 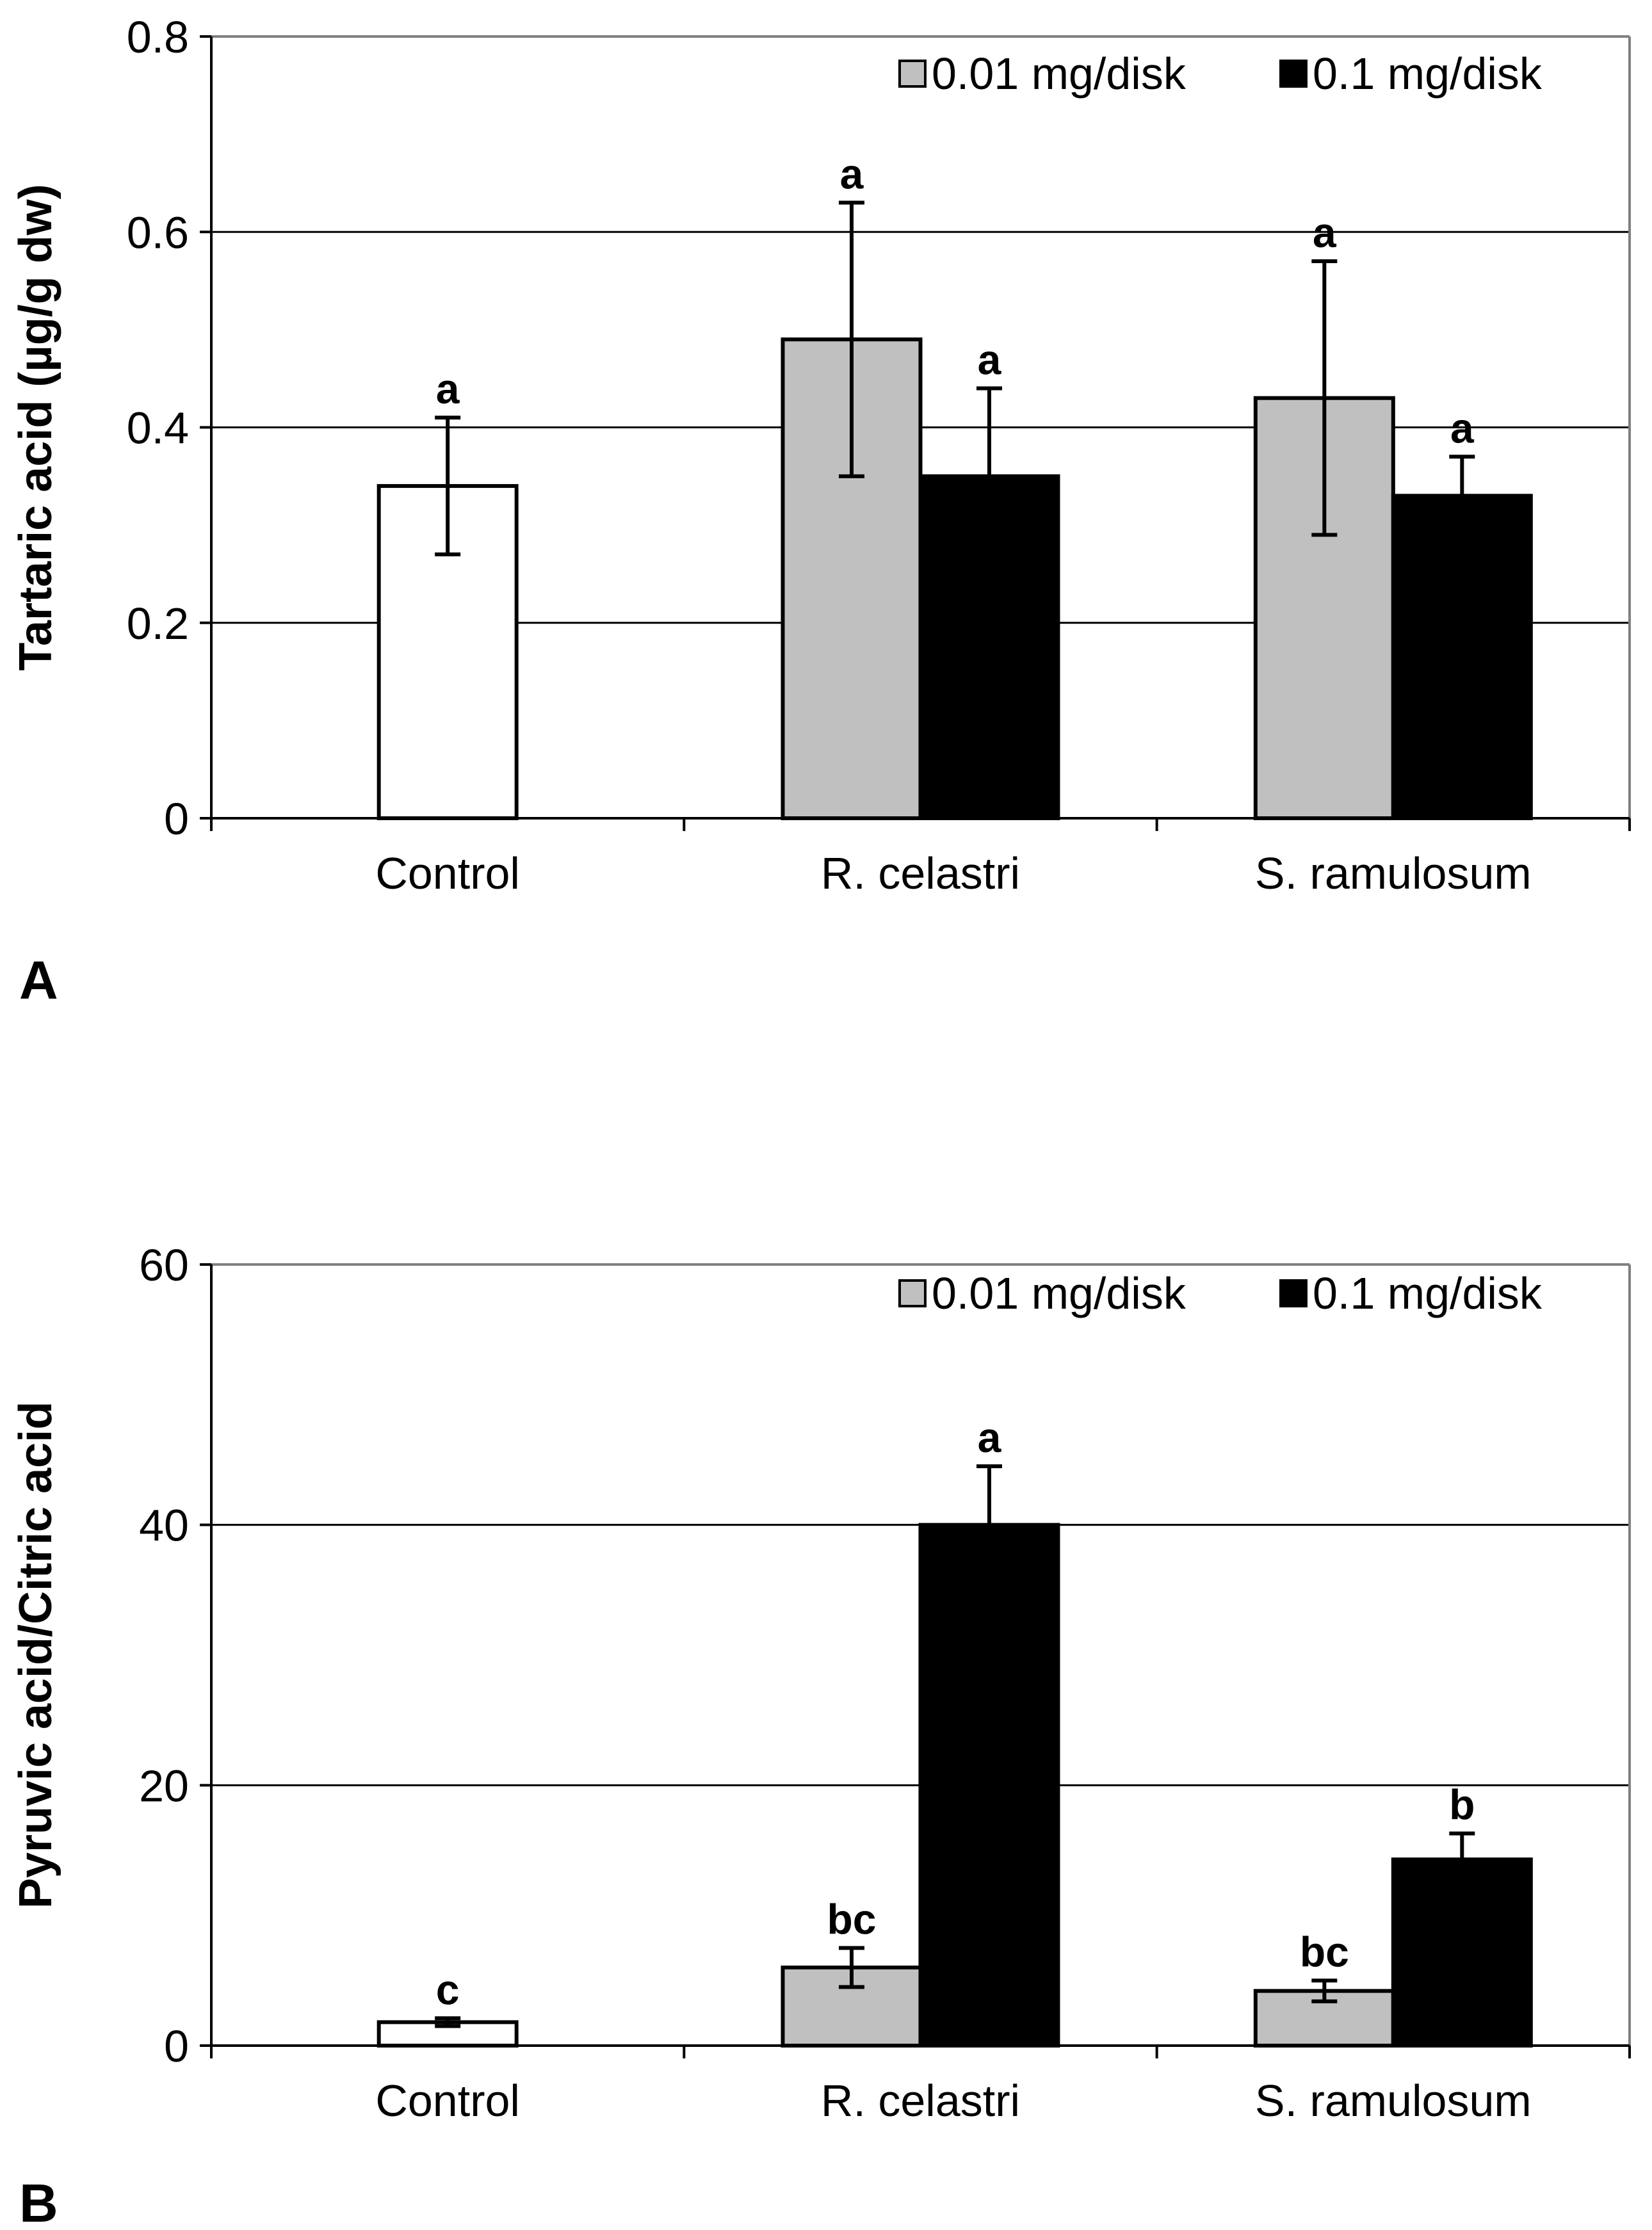 I want to click on panel-b-y-tick-label: 40, so click(x=164, y=1526).